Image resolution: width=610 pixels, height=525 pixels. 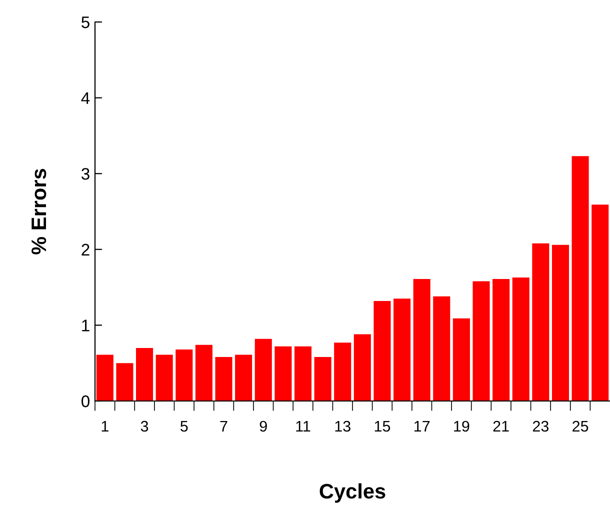 What do you see at coordinates (353, 493) in the screenshot?
I see `x-axis-title: Cycles` at bounding box center [353, 493].